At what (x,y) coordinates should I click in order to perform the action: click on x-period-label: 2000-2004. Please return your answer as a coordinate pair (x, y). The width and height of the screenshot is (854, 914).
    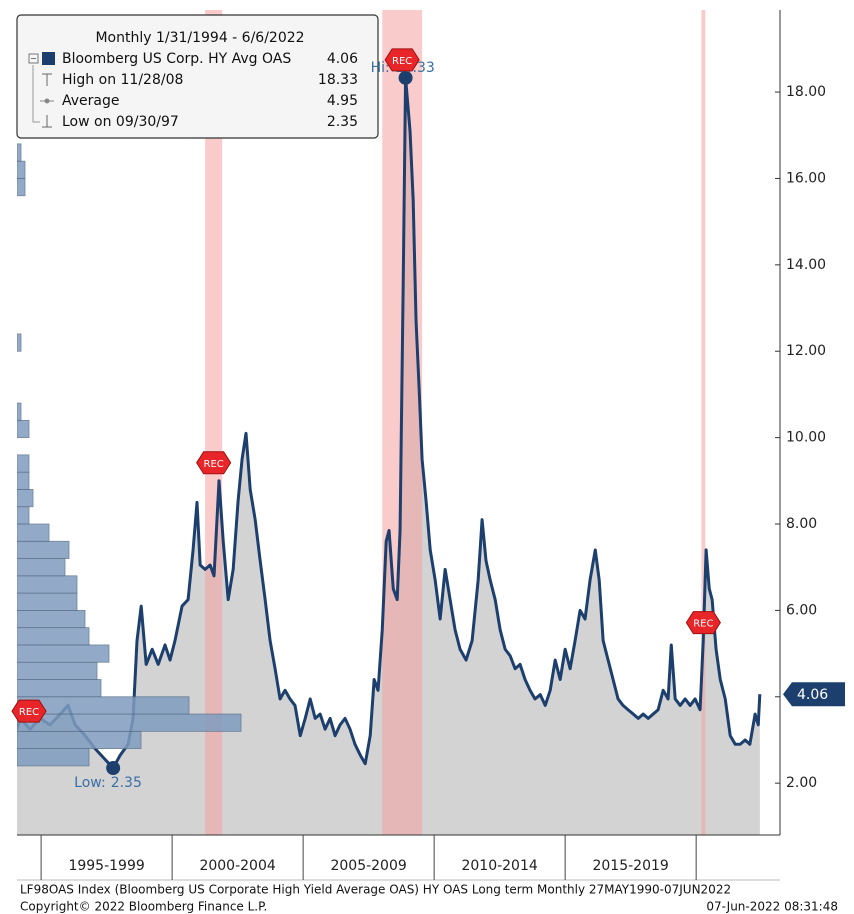
    Looking at the image, I should click on (237, 866).